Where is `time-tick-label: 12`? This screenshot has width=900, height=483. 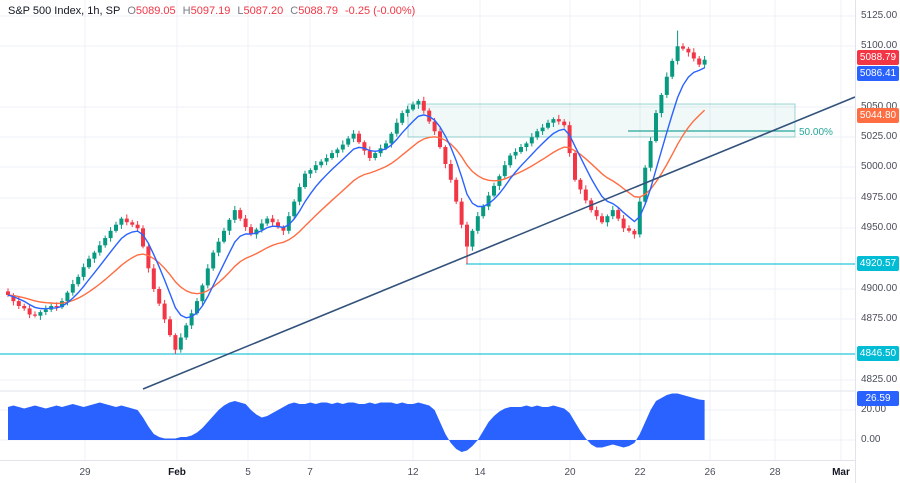
time-tick-label: 12 is located at coordinates (413, 472).